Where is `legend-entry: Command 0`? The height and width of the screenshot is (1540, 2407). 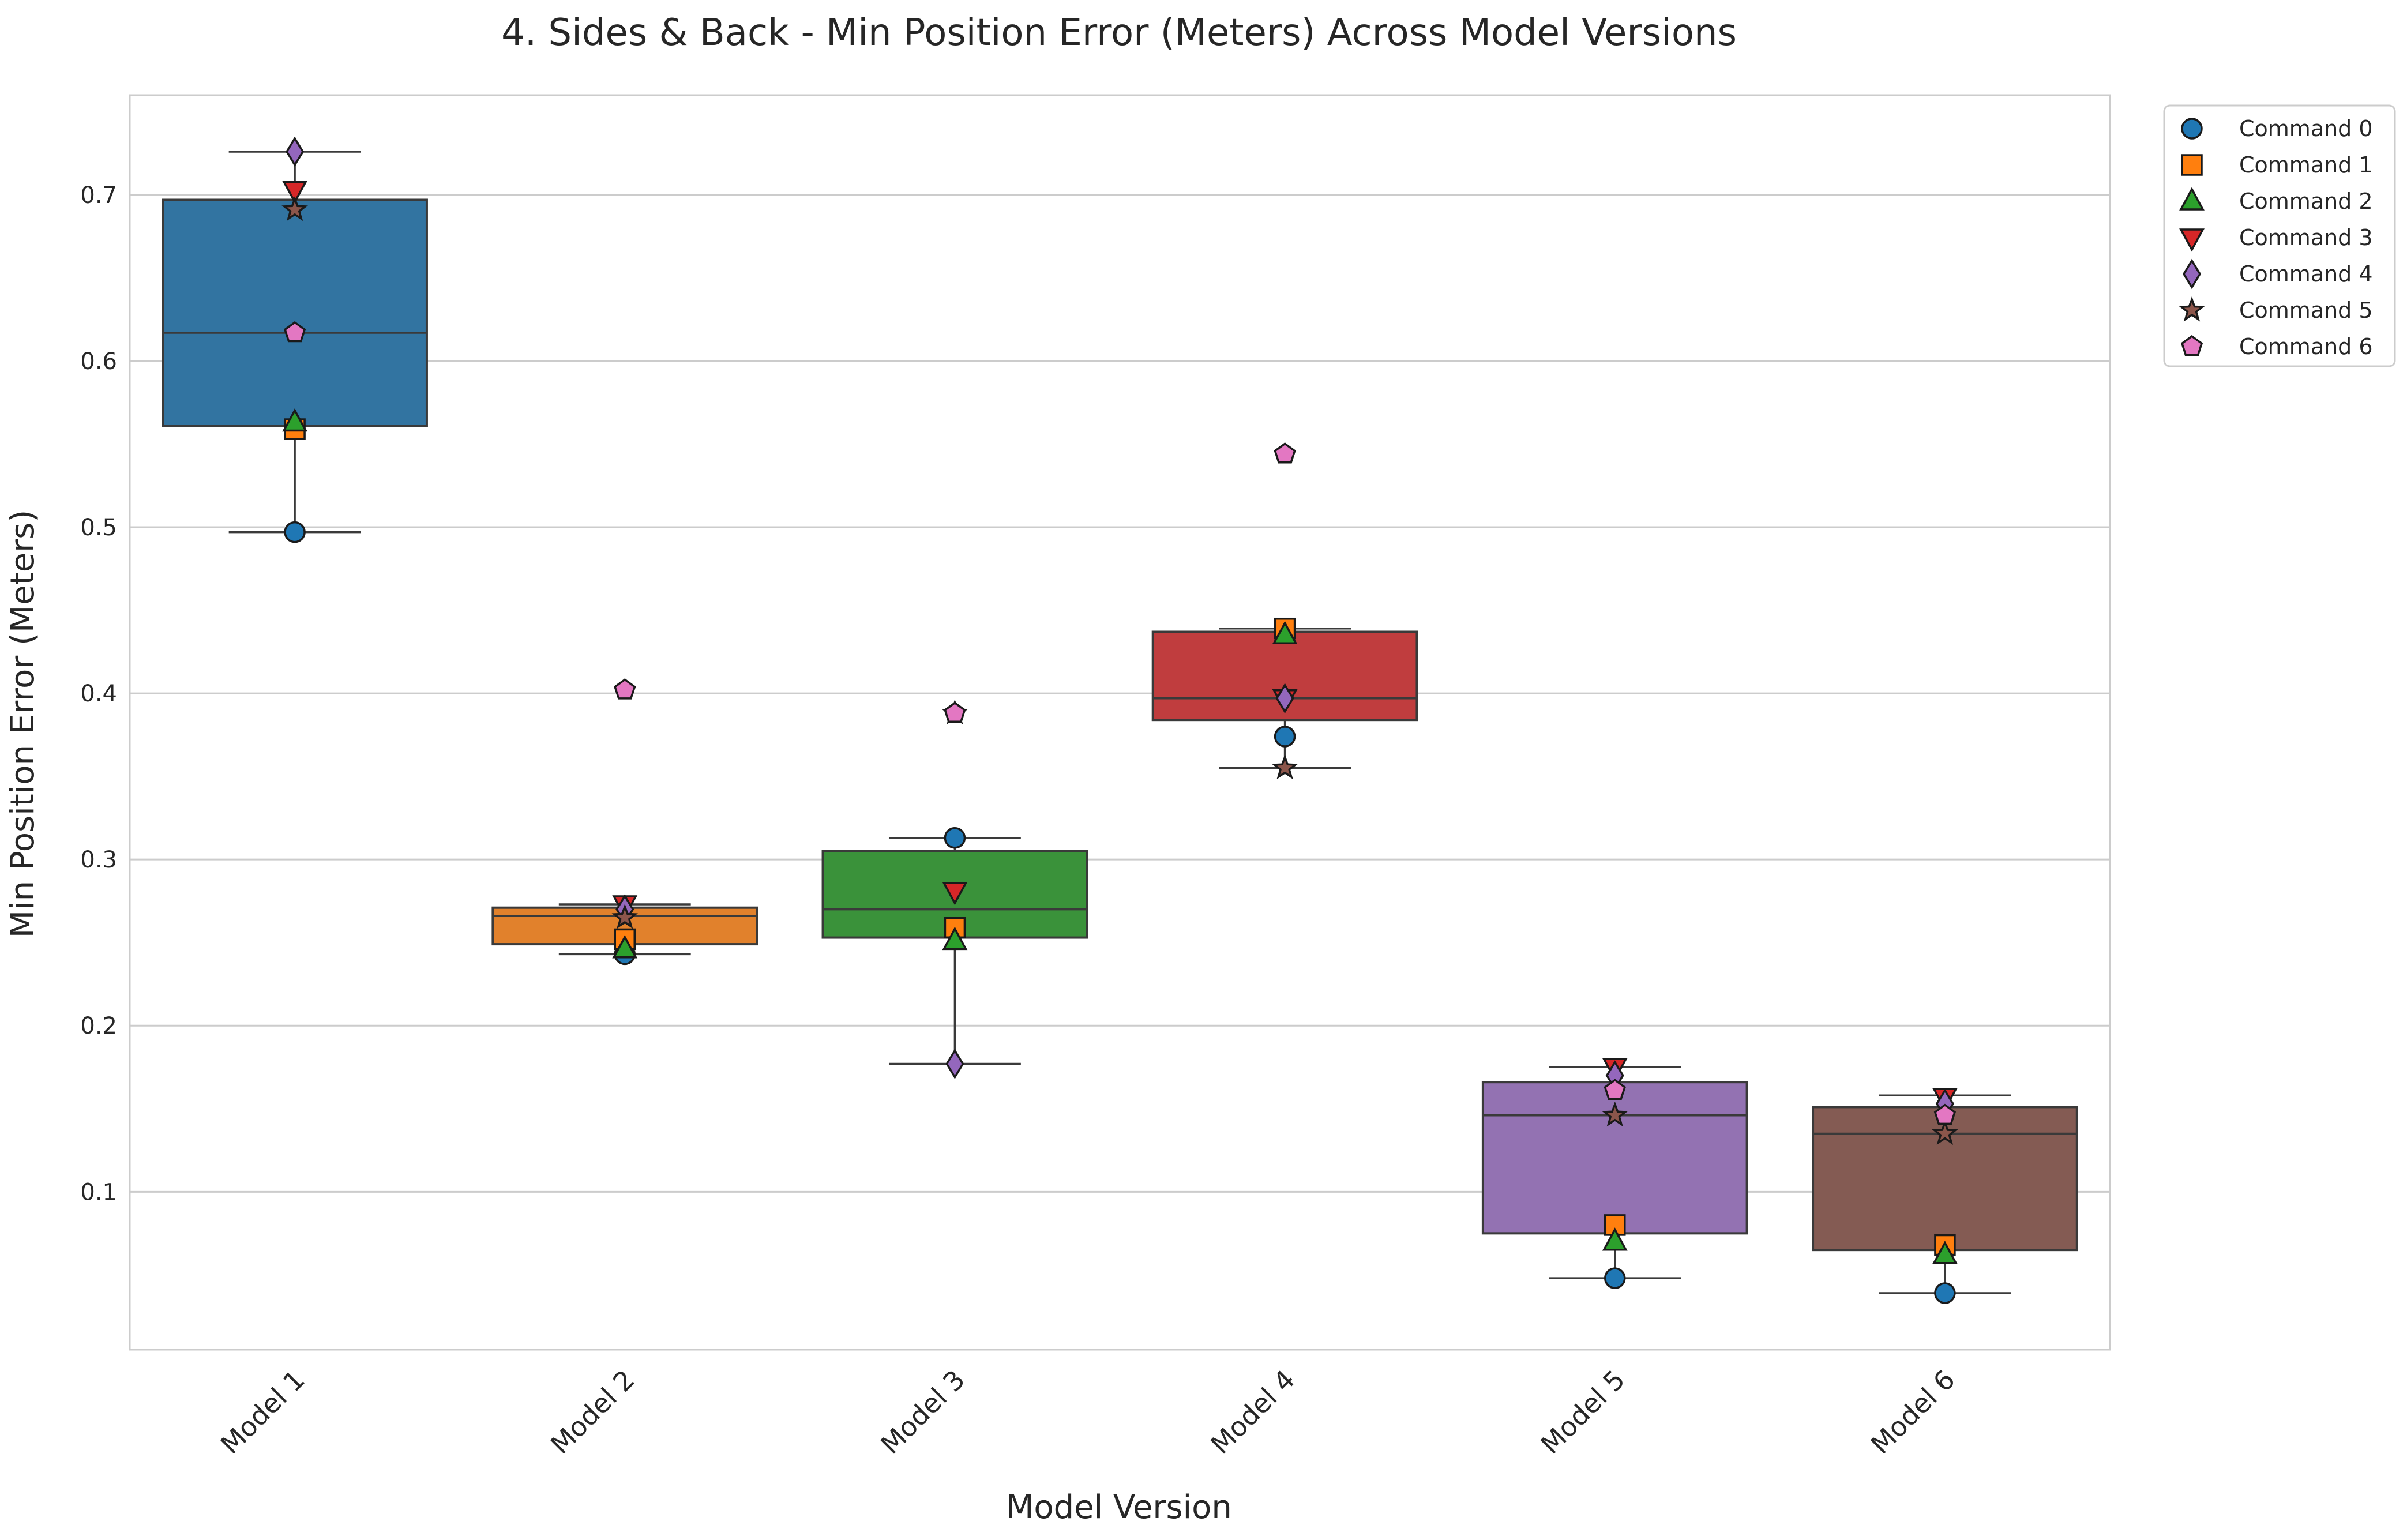 legend-entry: Command 0 is located at coordinates (2277, 128).